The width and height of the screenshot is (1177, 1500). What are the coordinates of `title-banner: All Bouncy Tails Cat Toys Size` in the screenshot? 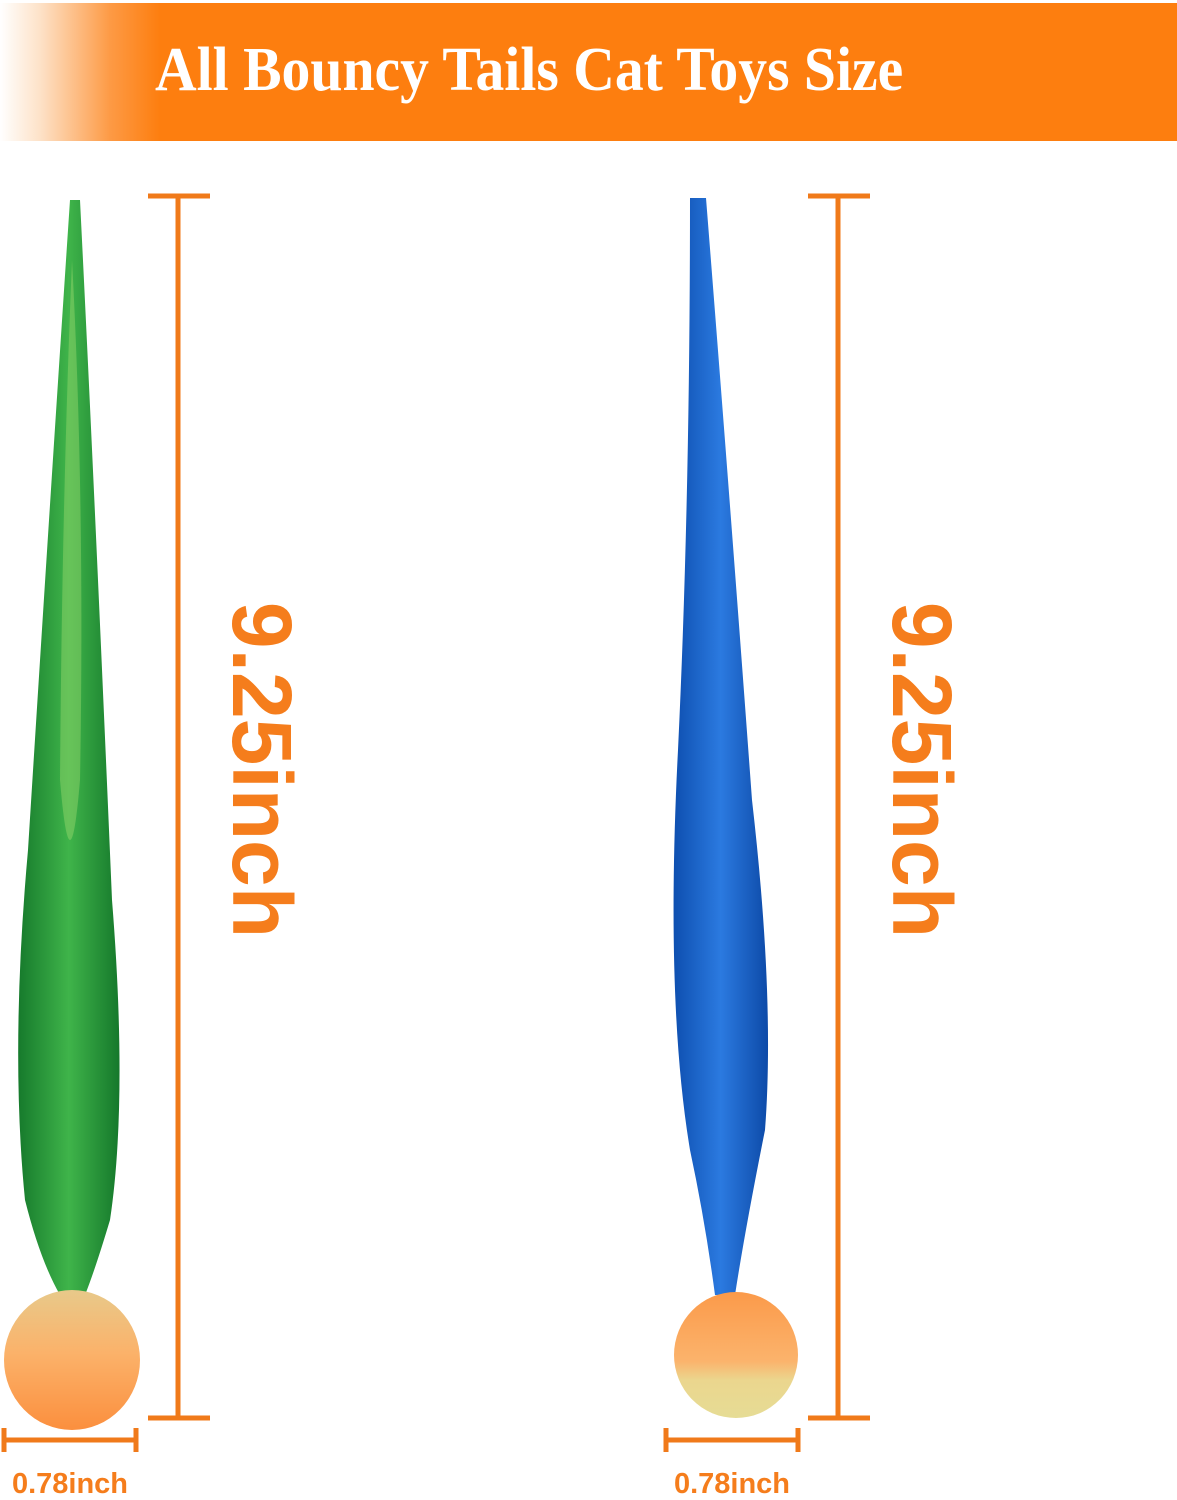 It's located at (588, 72).